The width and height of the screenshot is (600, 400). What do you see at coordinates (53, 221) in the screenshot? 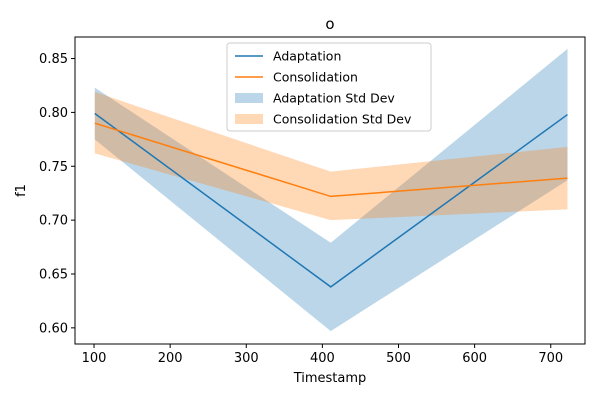
I see `y-tick-label: 0.70` at bounding box center [53, 221].